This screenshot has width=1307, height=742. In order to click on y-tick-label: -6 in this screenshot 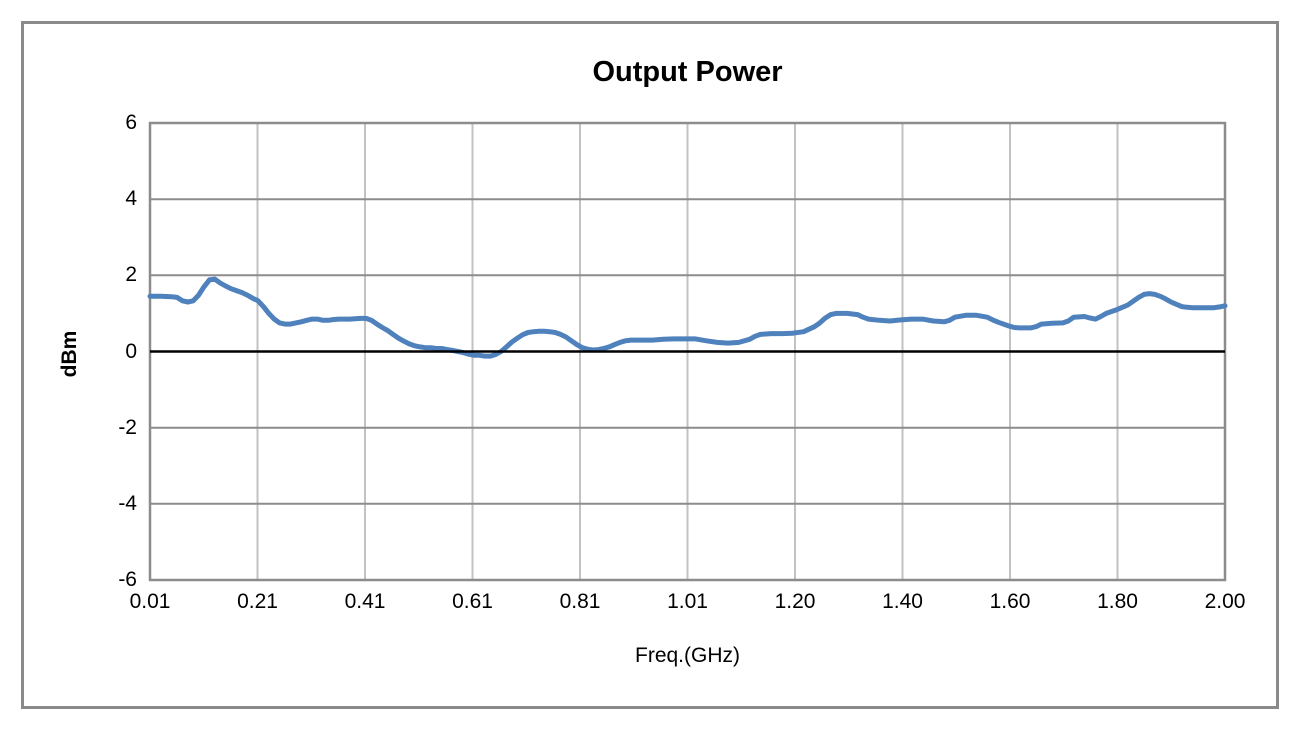, I will do `click(127, 579)`.